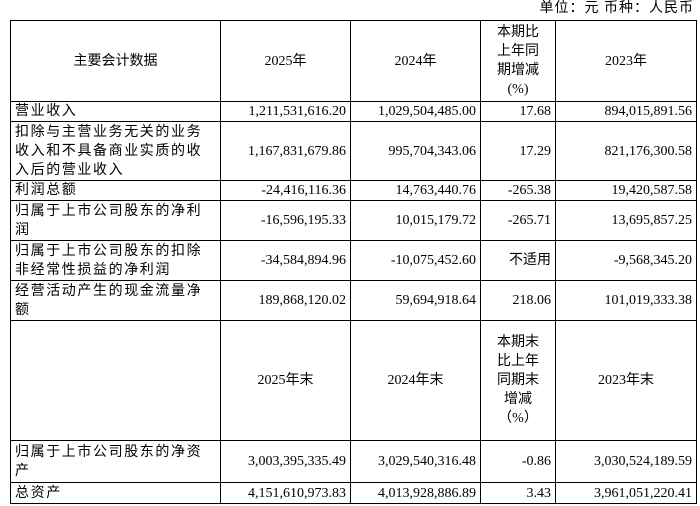  I want to click on cell-value: 101,019,333.38, so click(626, 300).